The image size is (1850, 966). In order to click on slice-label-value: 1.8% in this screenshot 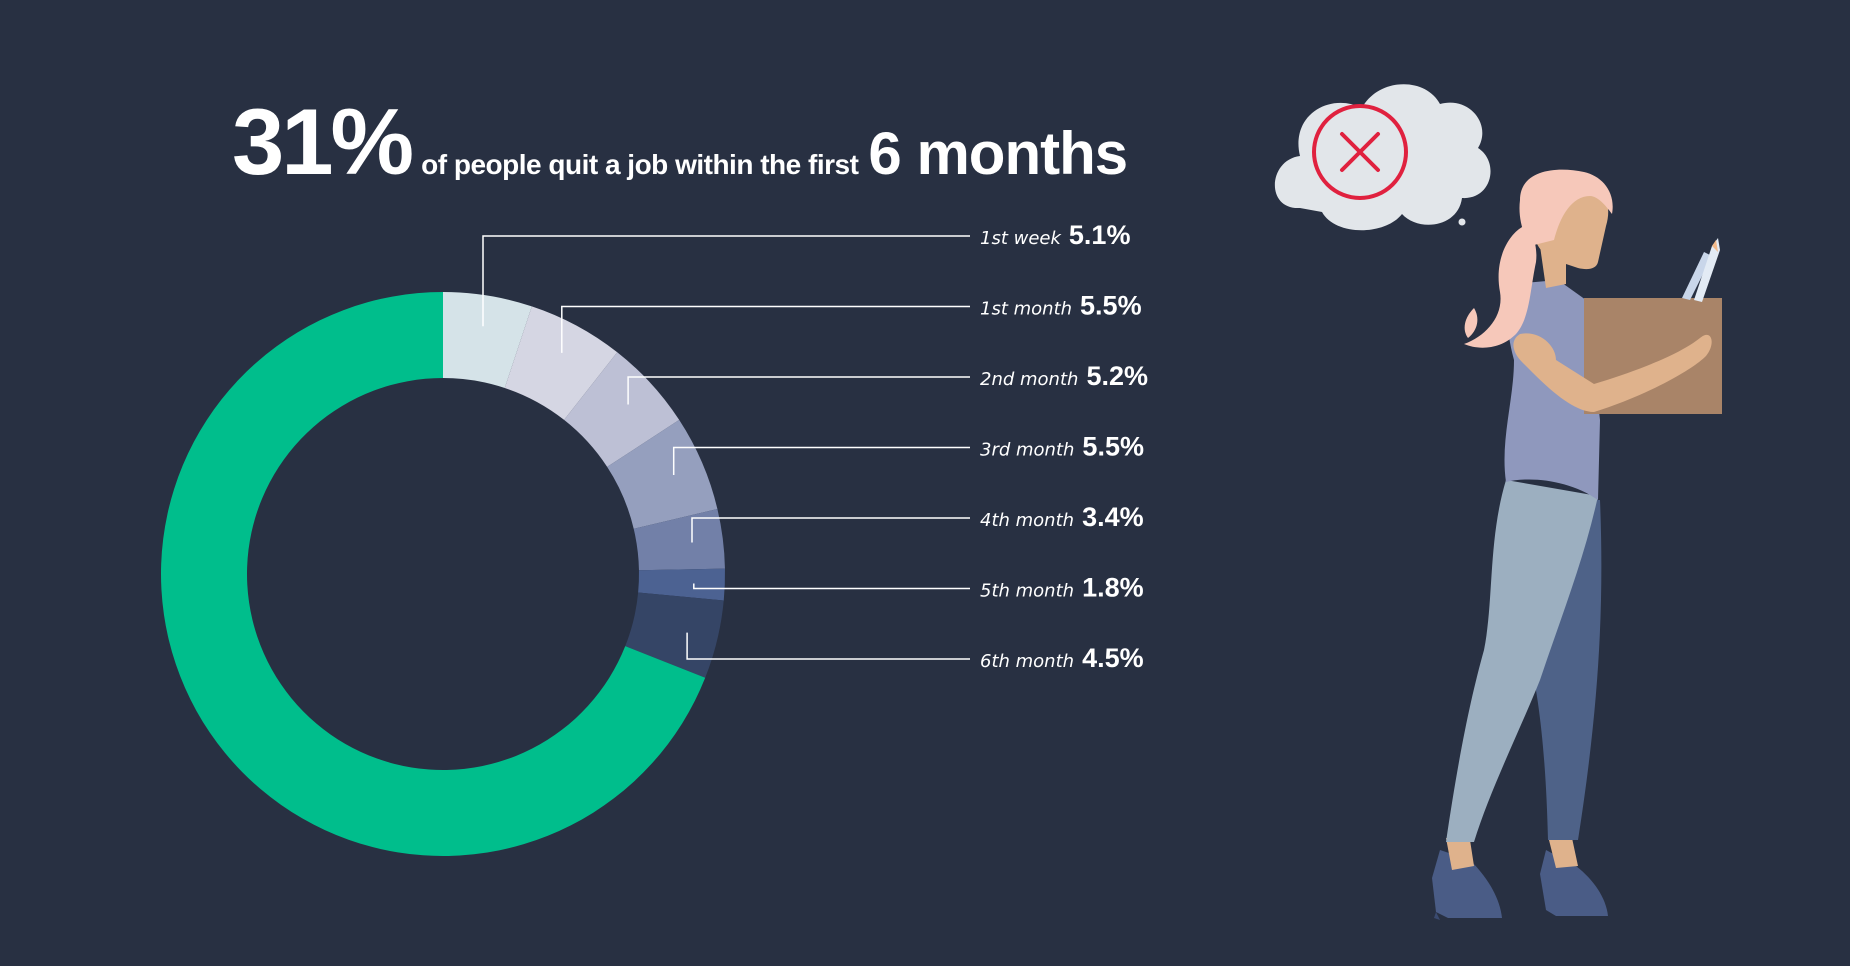, I will do `click(1113, 588)`.